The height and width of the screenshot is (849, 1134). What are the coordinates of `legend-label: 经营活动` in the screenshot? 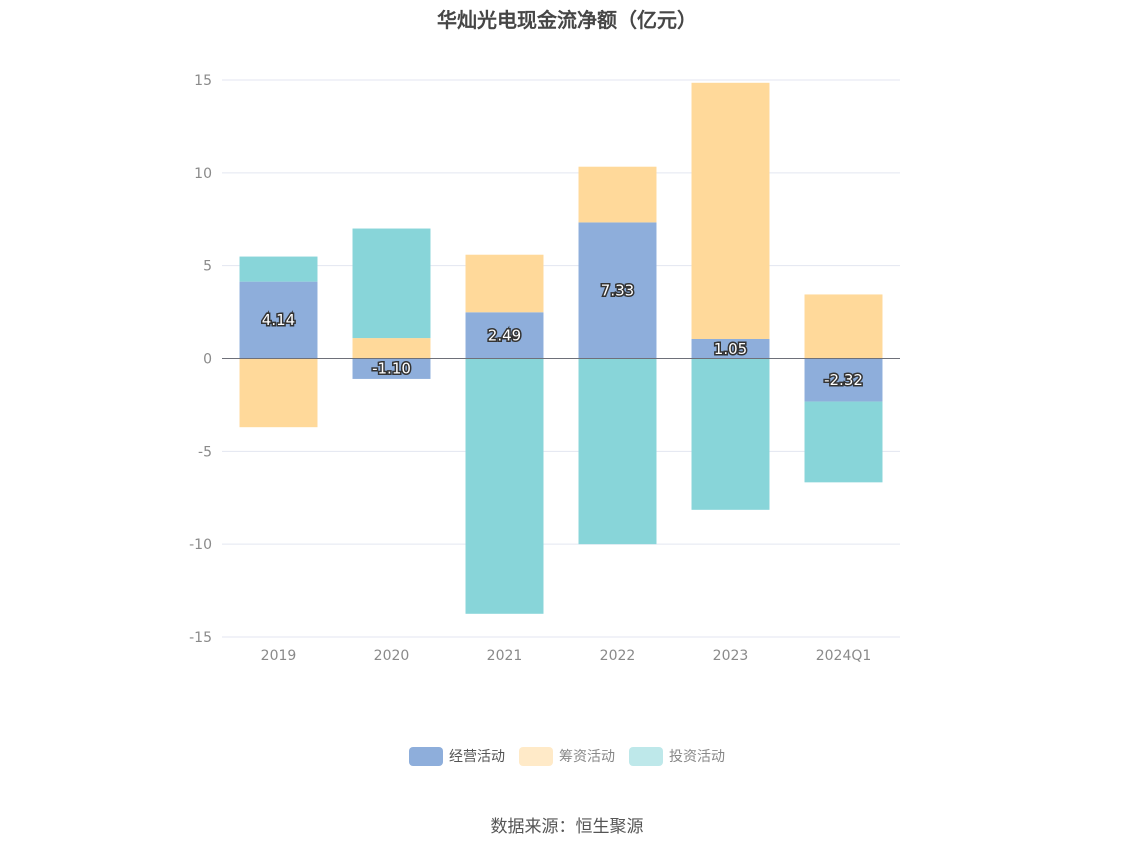 It's located at (477, 757).